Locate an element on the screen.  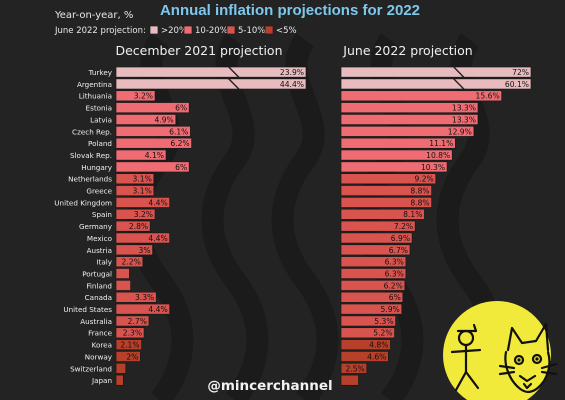
value-label-december: 6.1% is located at coordinates (178, 131).